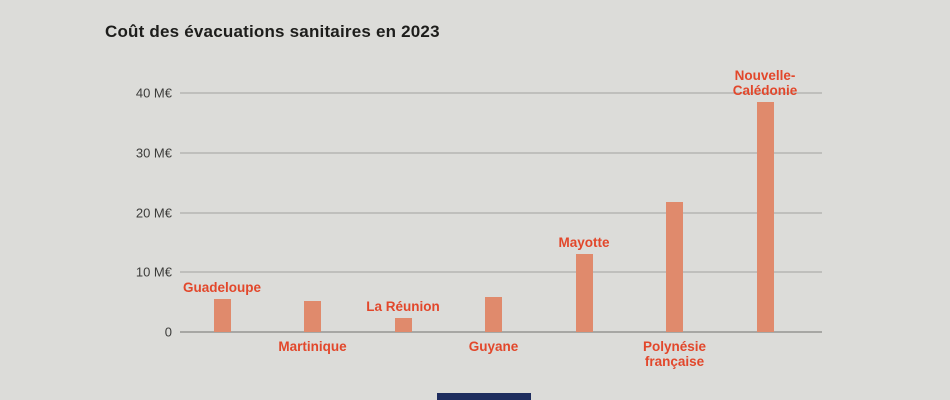 The image size is (950, 400). What do you see at coordinates (584, 243) in the screenshot?
I see `category-label: Mayotte` at bounding box center [584, 243].